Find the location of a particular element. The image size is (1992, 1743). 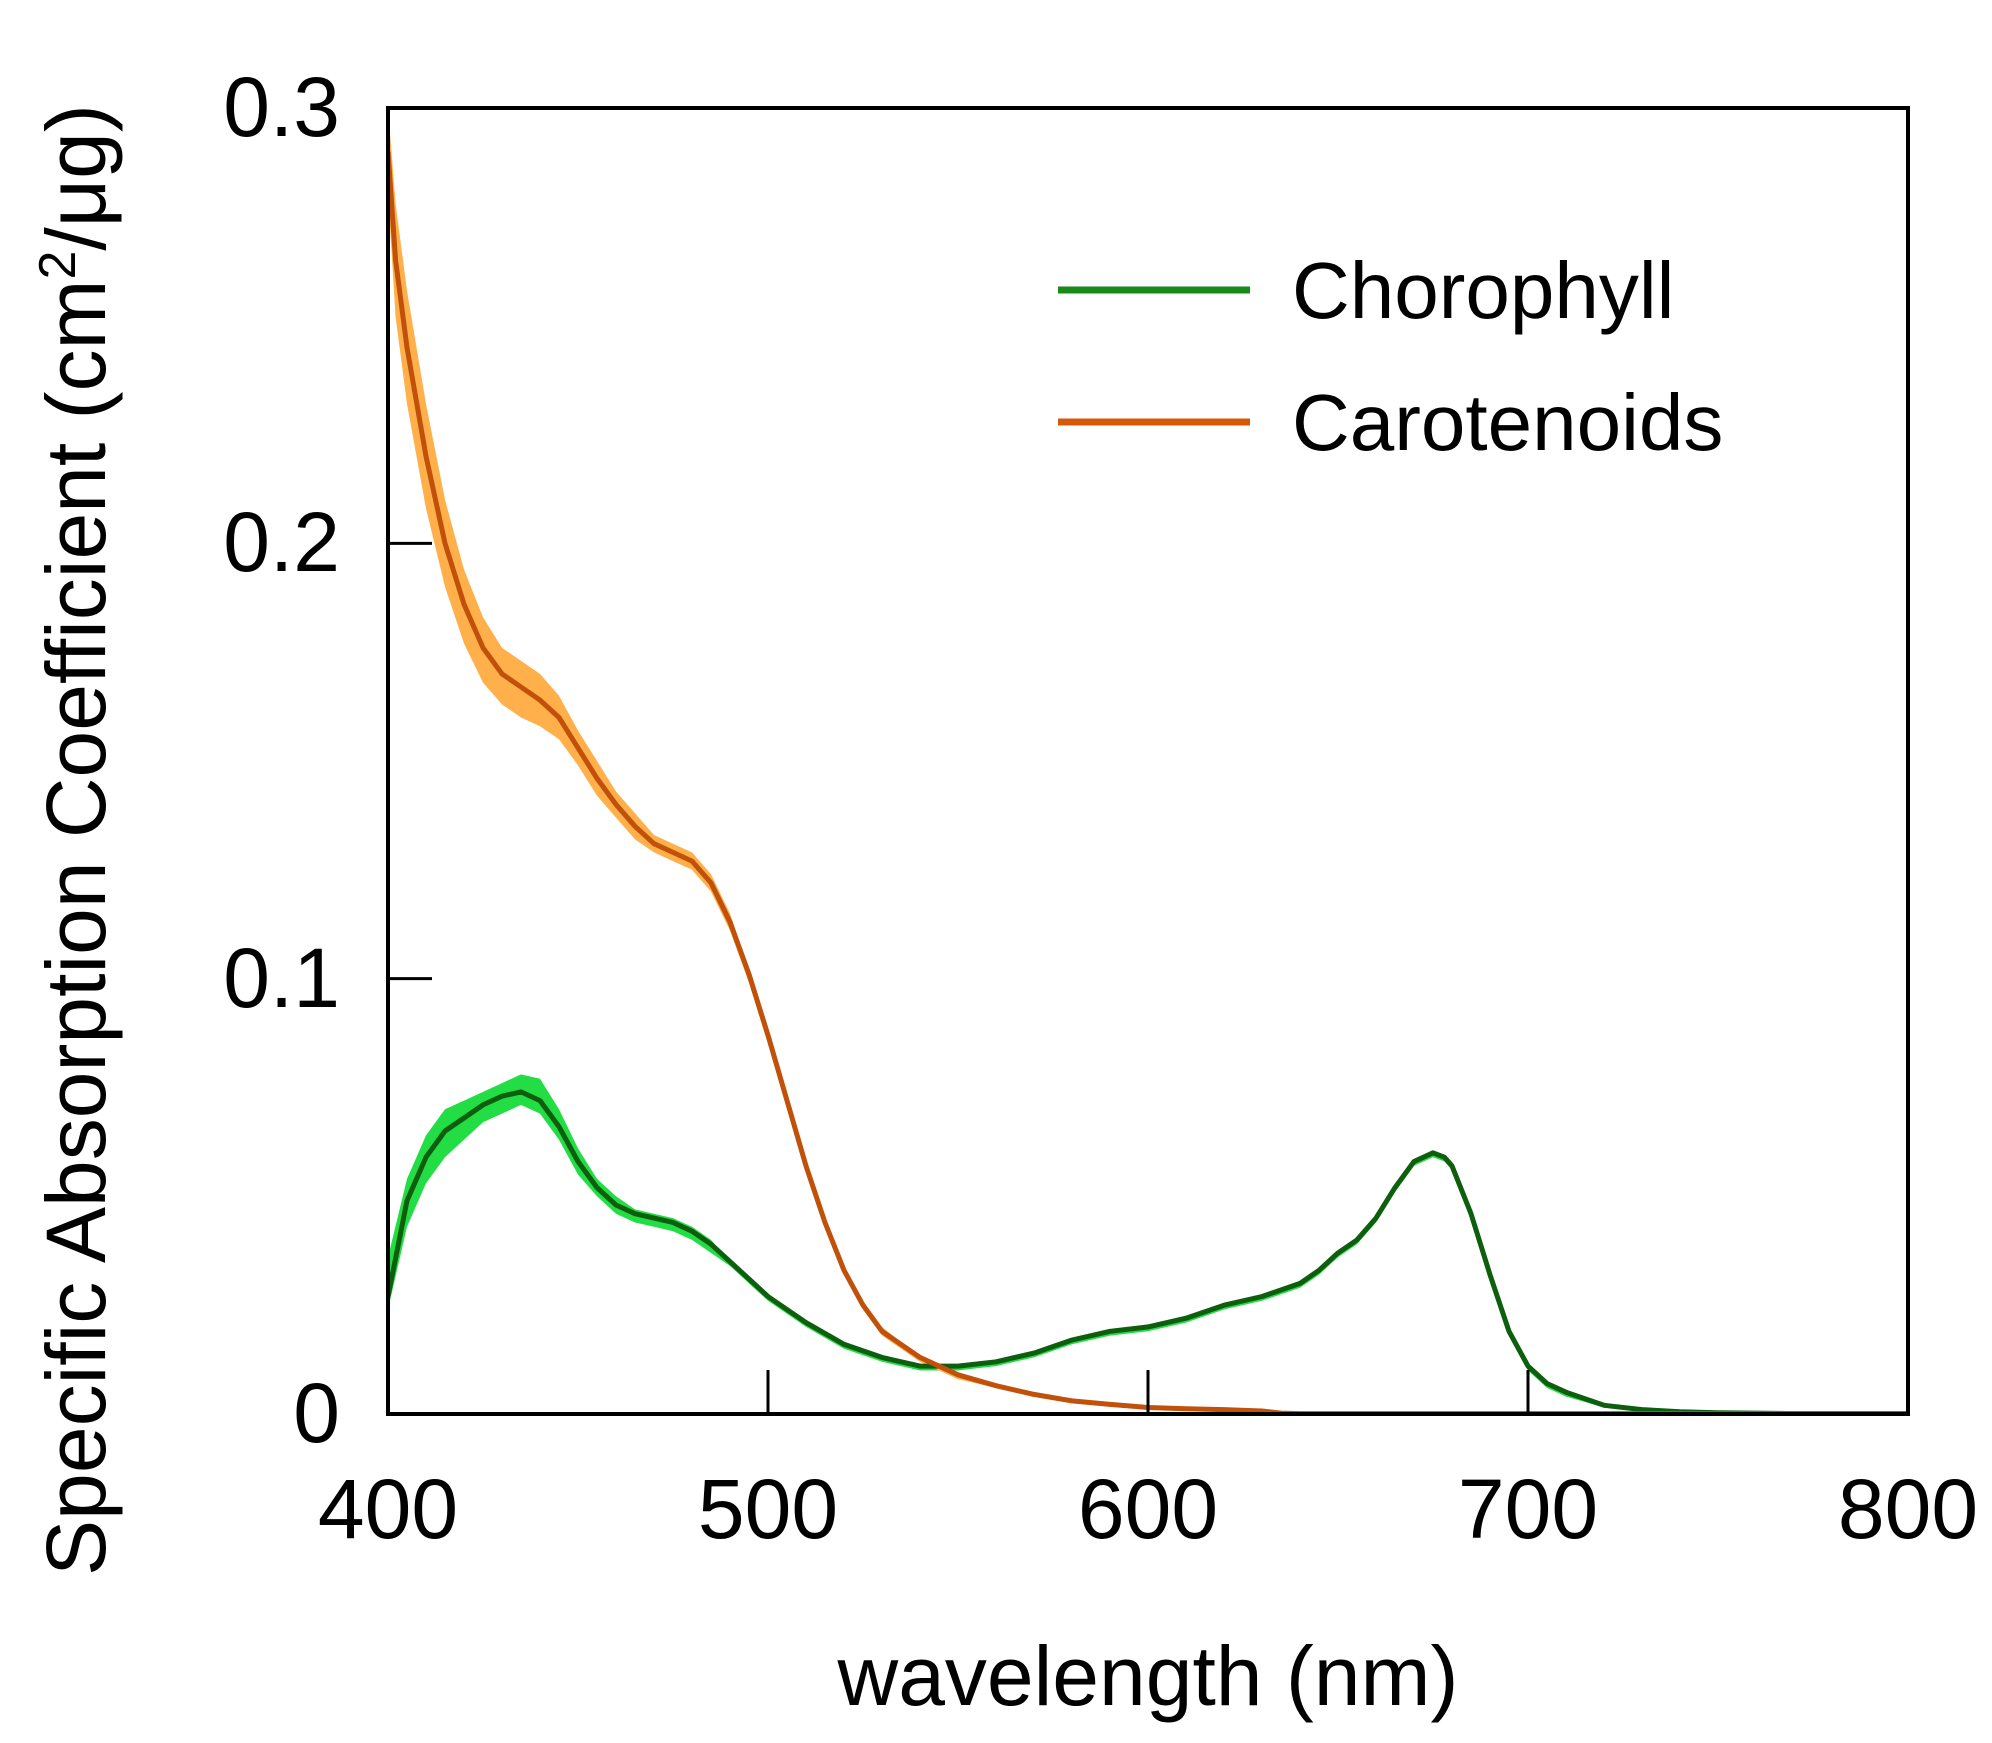

y-tick-labels: 0 0.1 0.2 0.3 is located at coordinates (281, 760).